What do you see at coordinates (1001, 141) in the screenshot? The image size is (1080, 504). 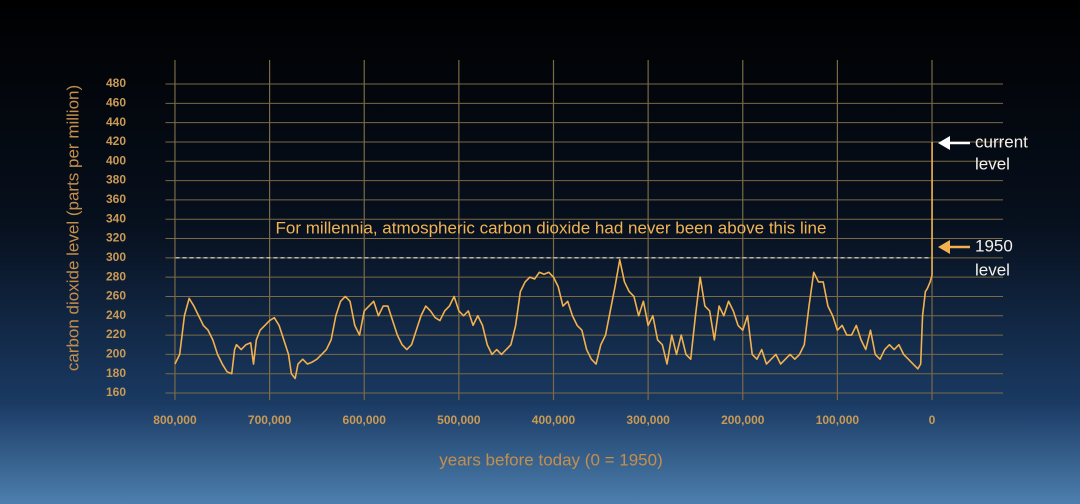 I see `current-label: current` at bounding box center [1001, 141].